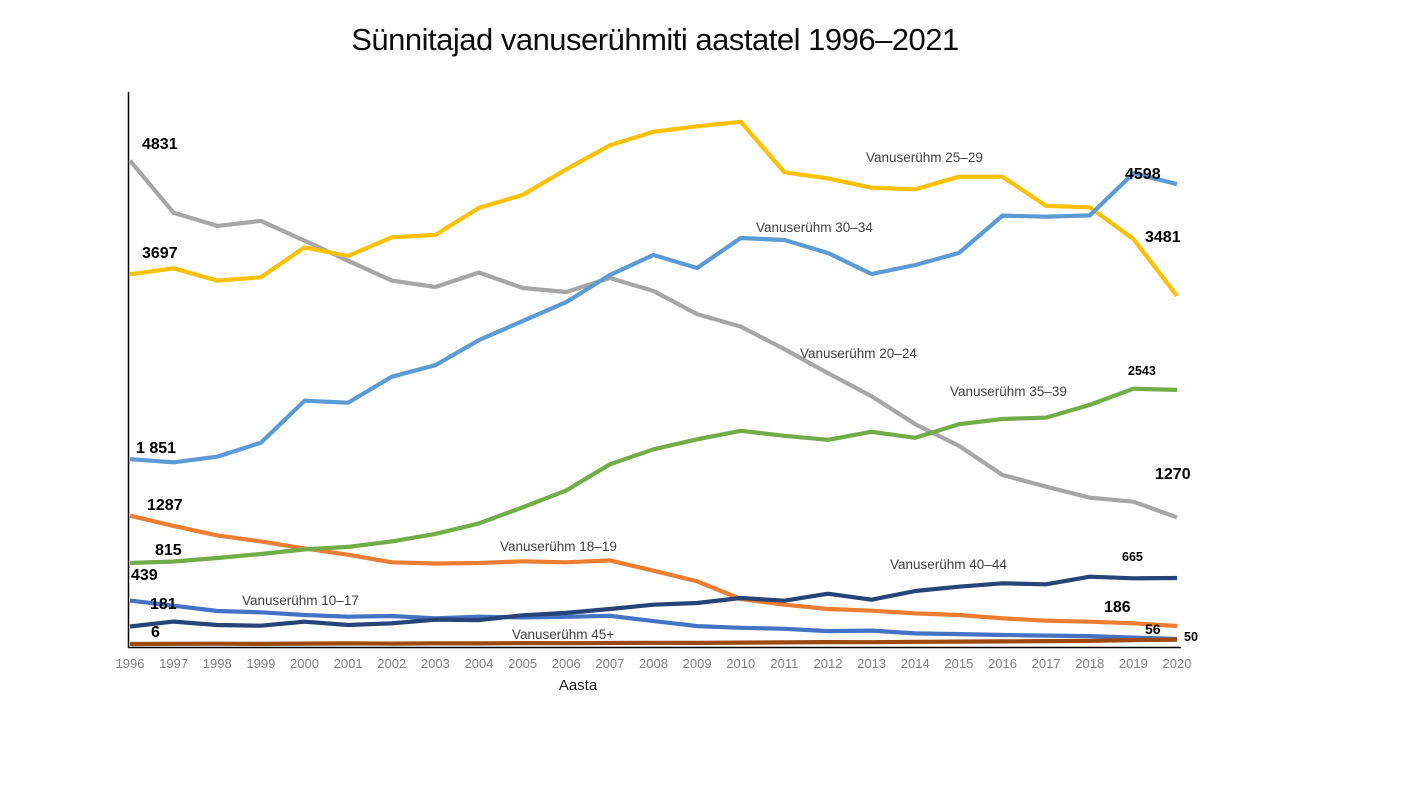  Describe the element at coordinates (1133, 663) in the screenshot. I see `x-tick-2019: 2019` at that location.